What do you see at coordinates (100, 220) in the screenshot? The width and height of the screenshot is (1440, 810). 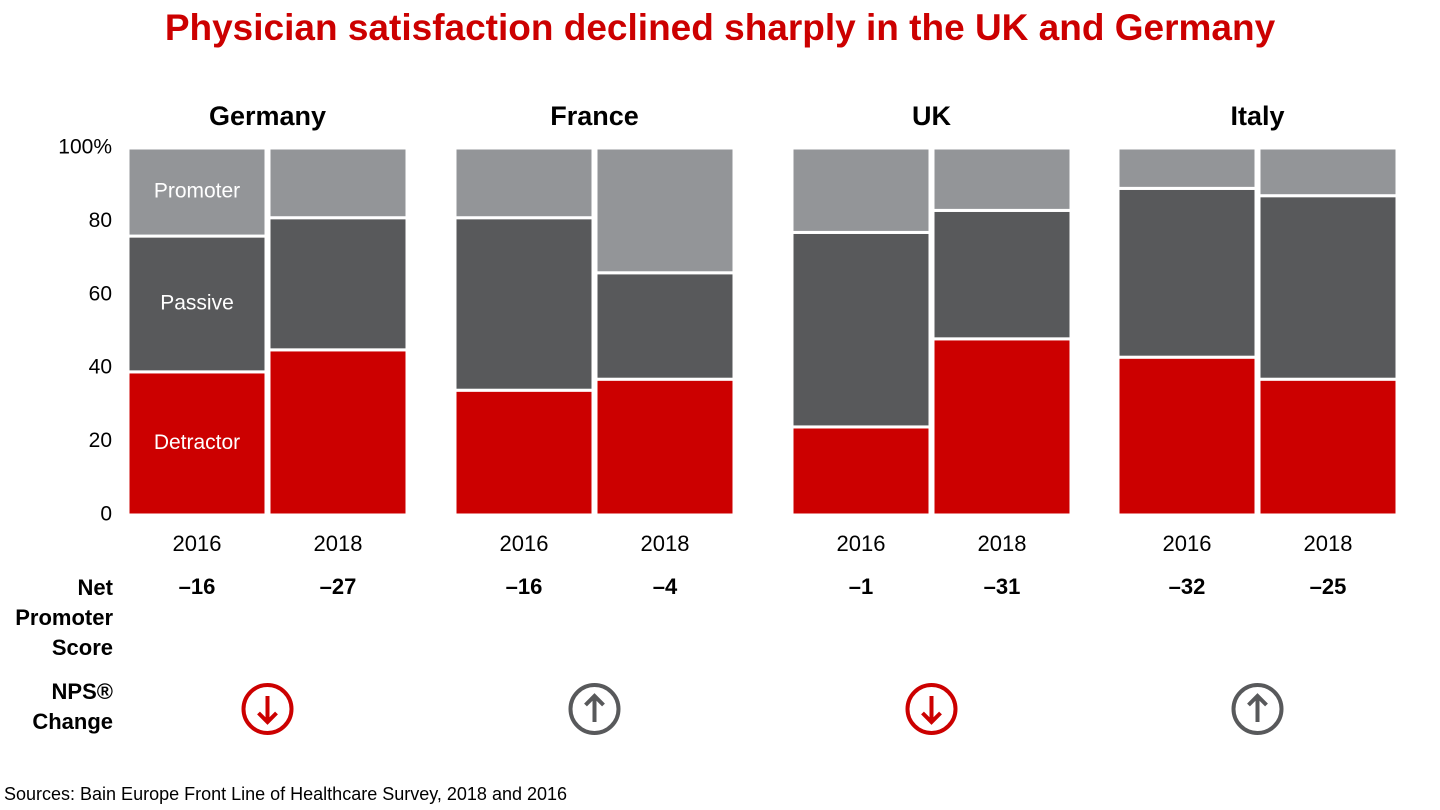 I see `y-tick-label: 80` at bounding box center [100, 220].